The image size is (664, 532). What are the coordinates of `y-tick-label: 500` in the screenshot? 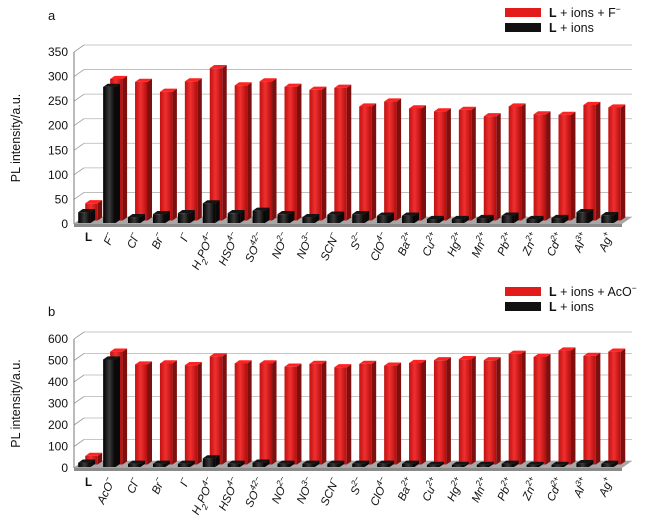 It's located at (58, 361).